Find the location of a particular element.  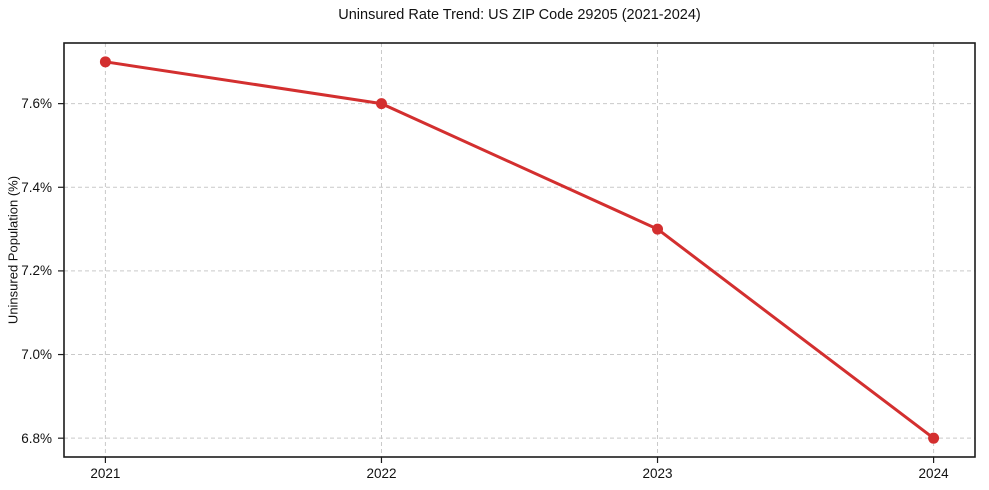

y-tick-label: 7.2% is located at coordinates (36, 271).